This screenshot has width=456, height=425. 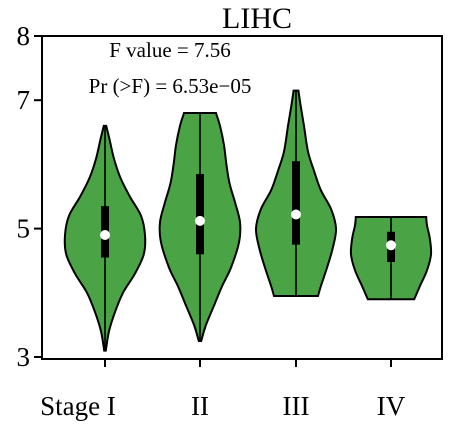 I want to click on y-axis: 3 5 7 8, so click(x=29, y=196).